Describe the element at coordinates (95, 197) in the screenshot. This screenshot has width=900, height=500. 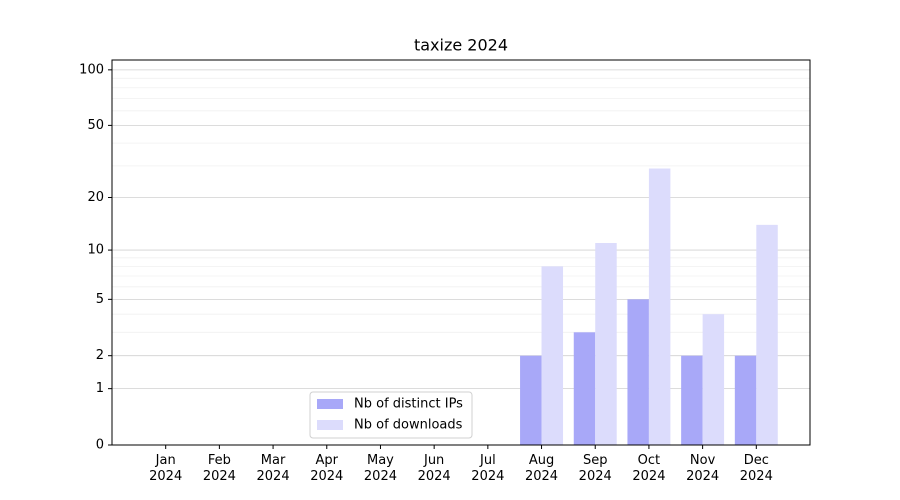
I see `y-tick-label: 20` at that location.